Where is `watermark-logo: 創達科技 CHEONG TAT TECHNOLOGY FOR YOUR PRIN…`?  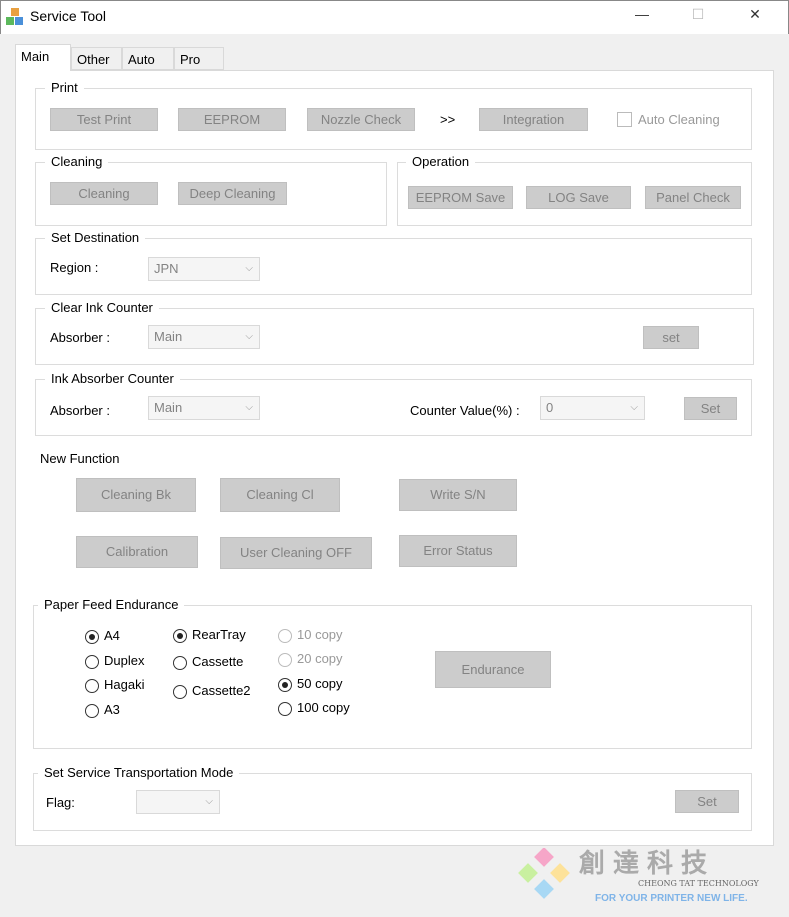 watermark-logo: 創達科技 CHEONG TAT TECHNOLOGY FOR YOUR PRIN… is located at coordinates (645, 879).